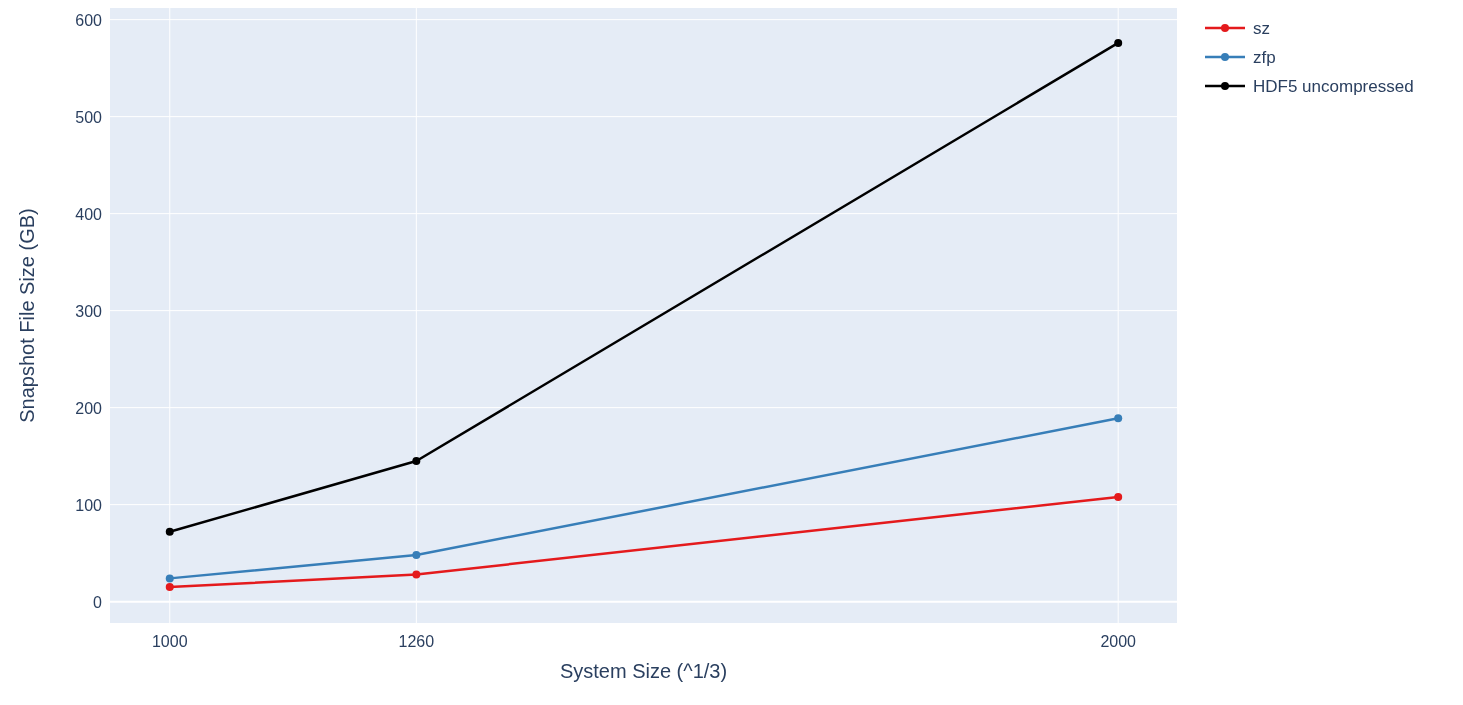 Image resolution: width=1463 pixels, height=705 pixels. Describe the element at coordinates (89, 117) in the screenshot. I see `y-tick-label: 500` at that location.